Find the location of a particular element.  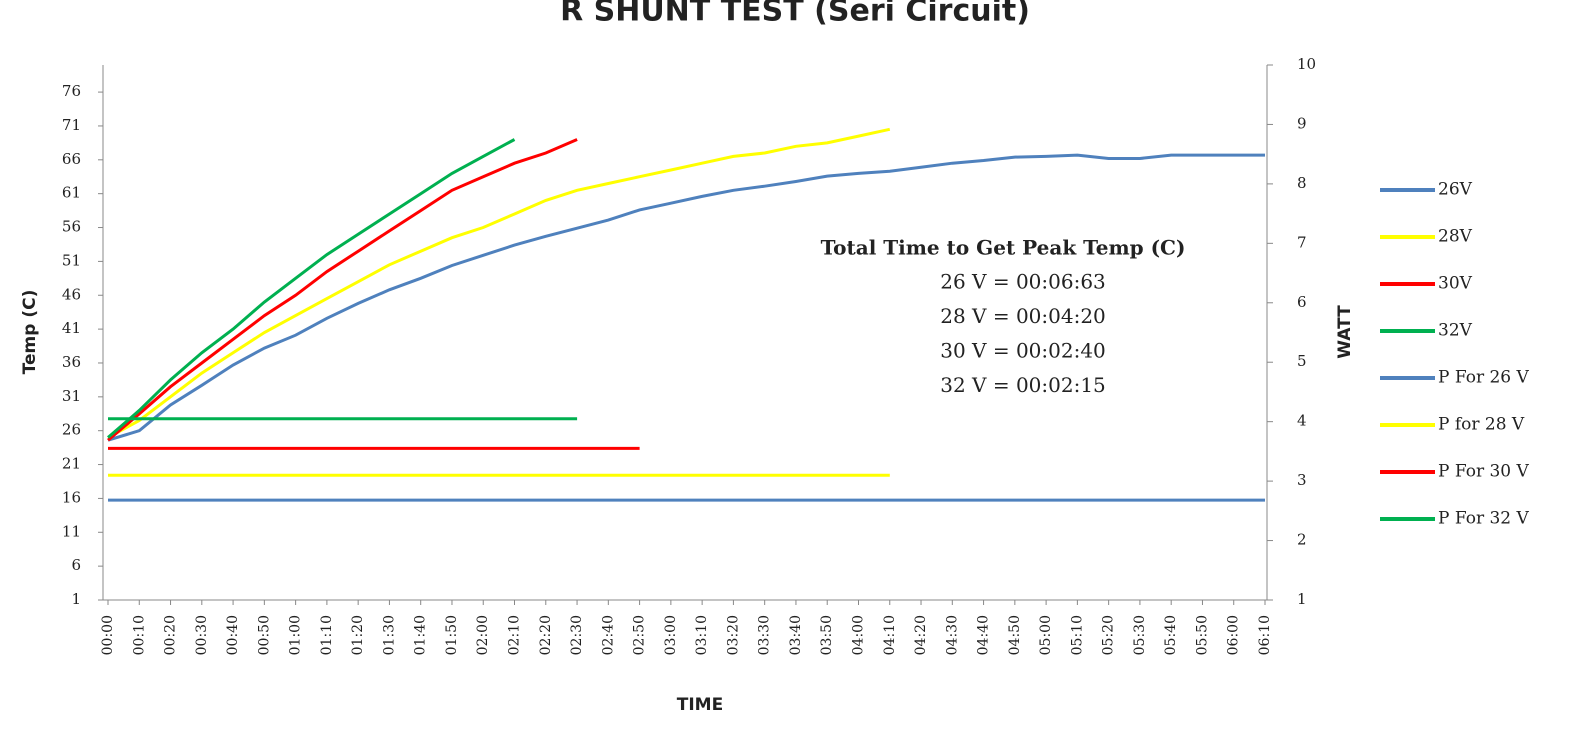

y-tick-label: 11 is located at coordinates (71, 531).